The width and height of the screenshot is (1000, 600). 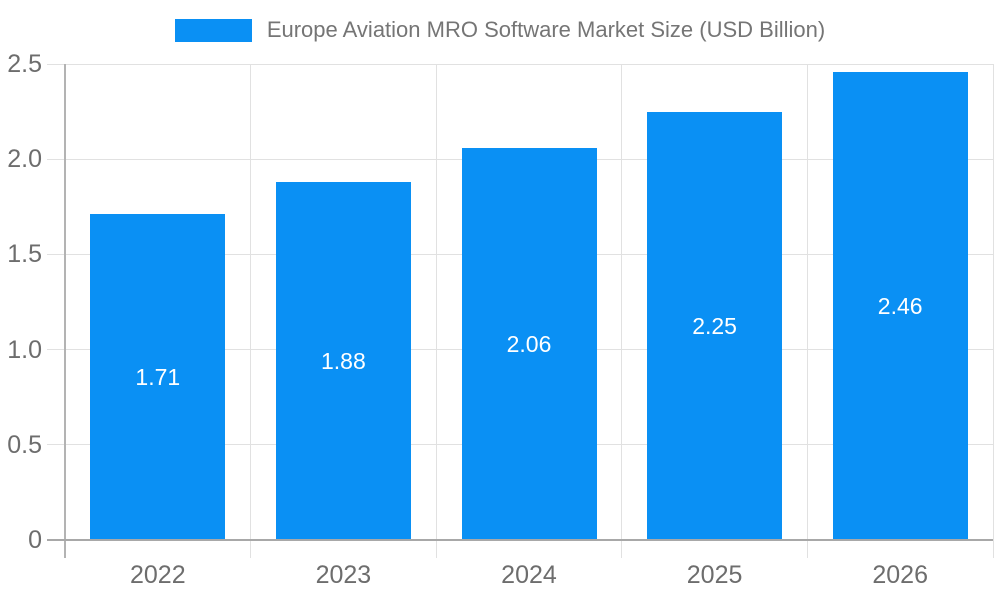 I want to click on x-axis-tick-label: 2025, so click(x=714, y=575).